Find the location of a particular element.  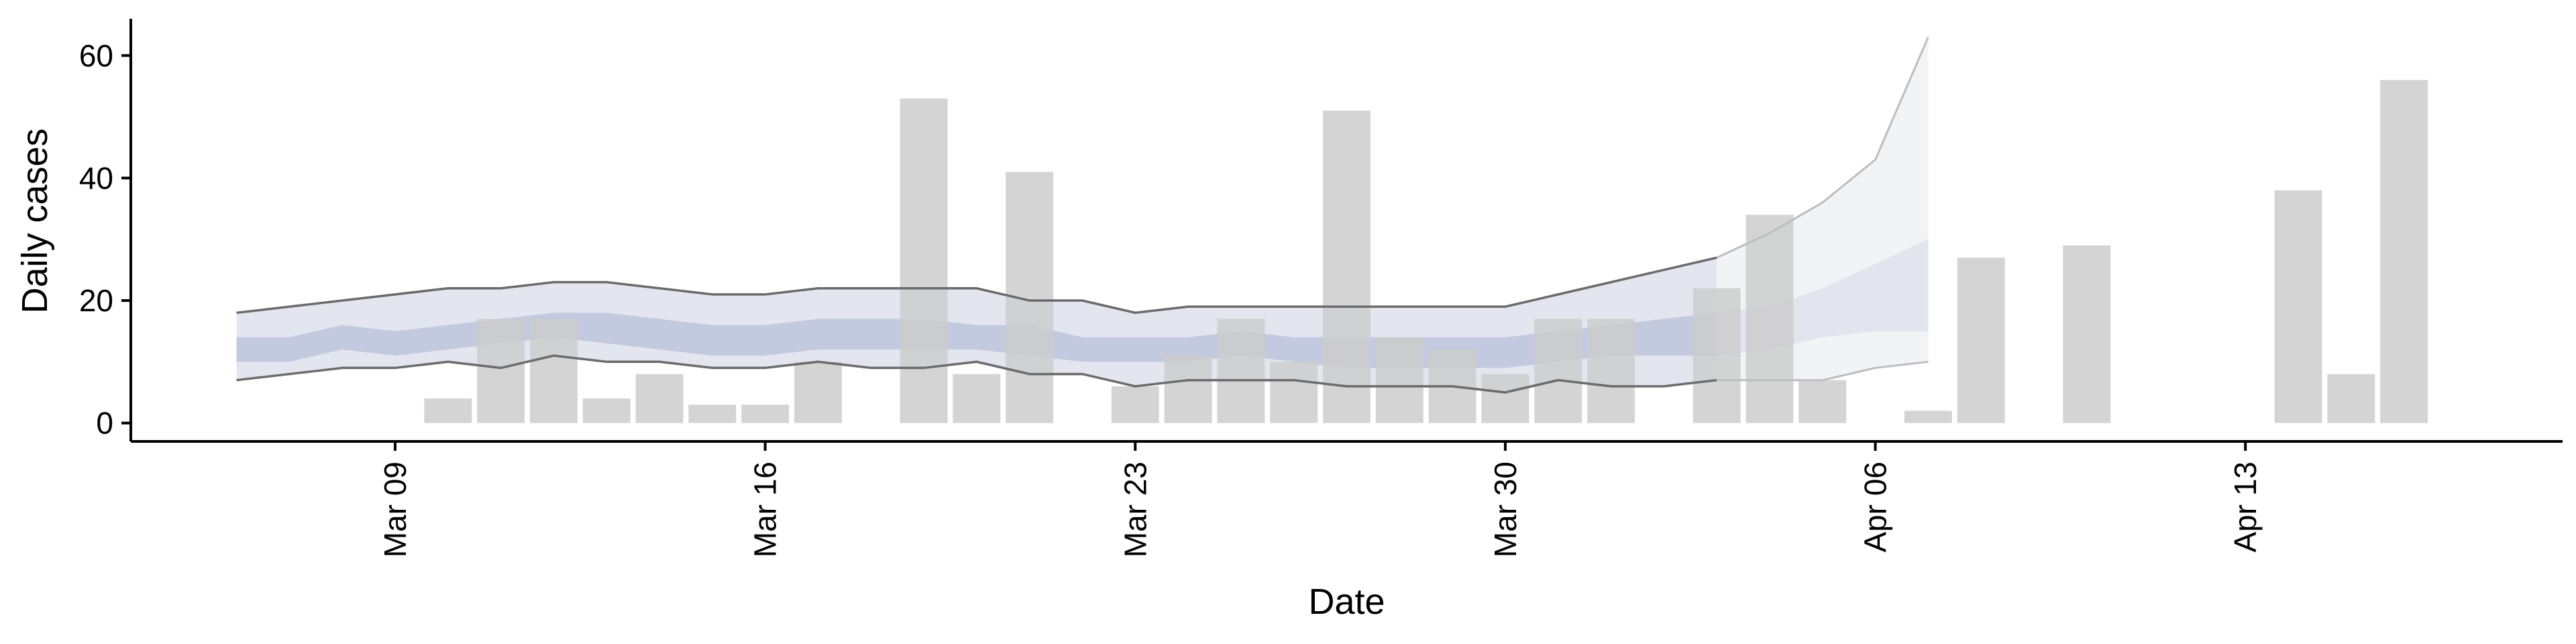

x-tick-label-1: Mar 16 is located at coordinates (765, 509).